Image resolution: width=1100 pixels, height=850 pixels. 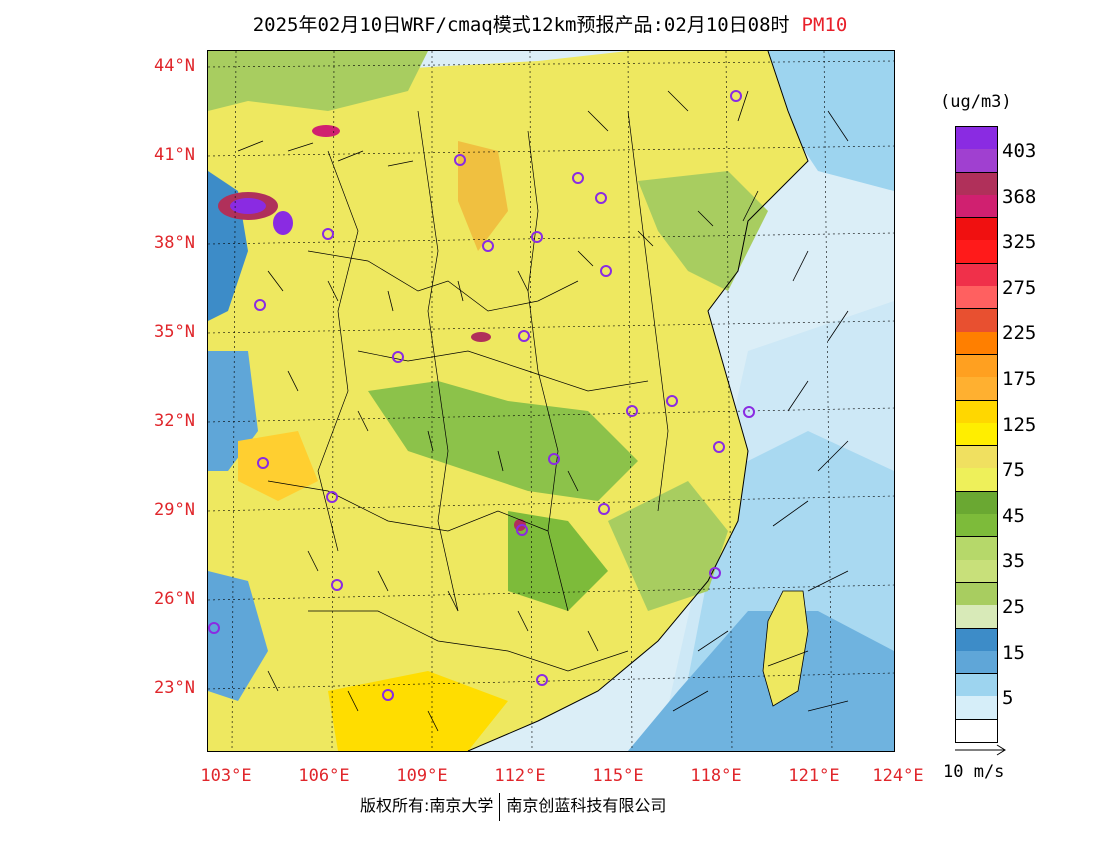 What do you see at coordinates (226, 776) in the screenshot?
I see `lon-label-103: 103°E` at bounding box center [226, 776].